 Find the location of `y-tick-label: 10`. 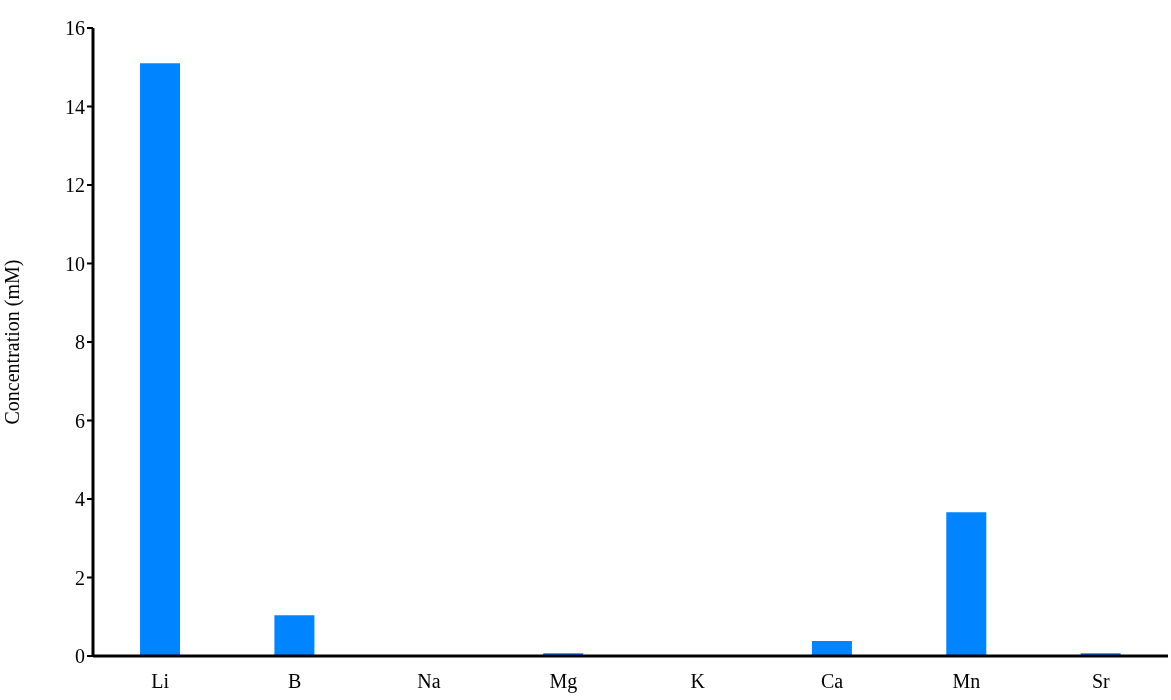

y-tick-label: 10 is located at coordinates (75, 263).